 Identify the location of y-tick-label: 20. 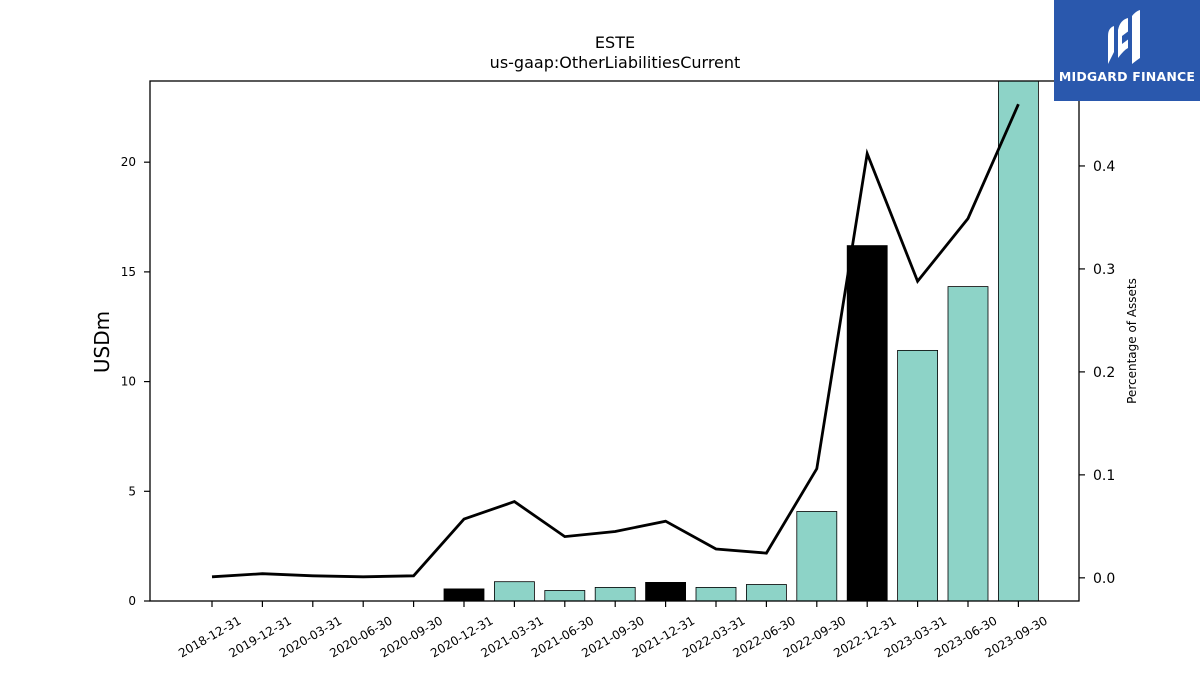
(128, 162).